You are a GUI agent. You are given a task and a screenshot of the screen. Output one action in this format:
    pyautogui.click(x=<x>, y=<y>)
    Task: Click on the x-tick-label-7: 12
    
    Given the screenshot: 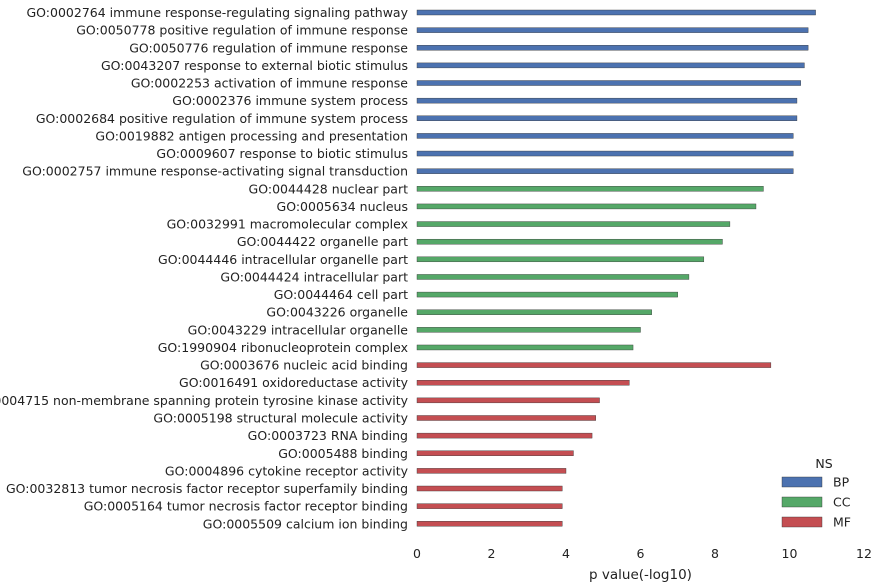 What is the action you would take?
    pyautogui.click(x=864, y=553)
    